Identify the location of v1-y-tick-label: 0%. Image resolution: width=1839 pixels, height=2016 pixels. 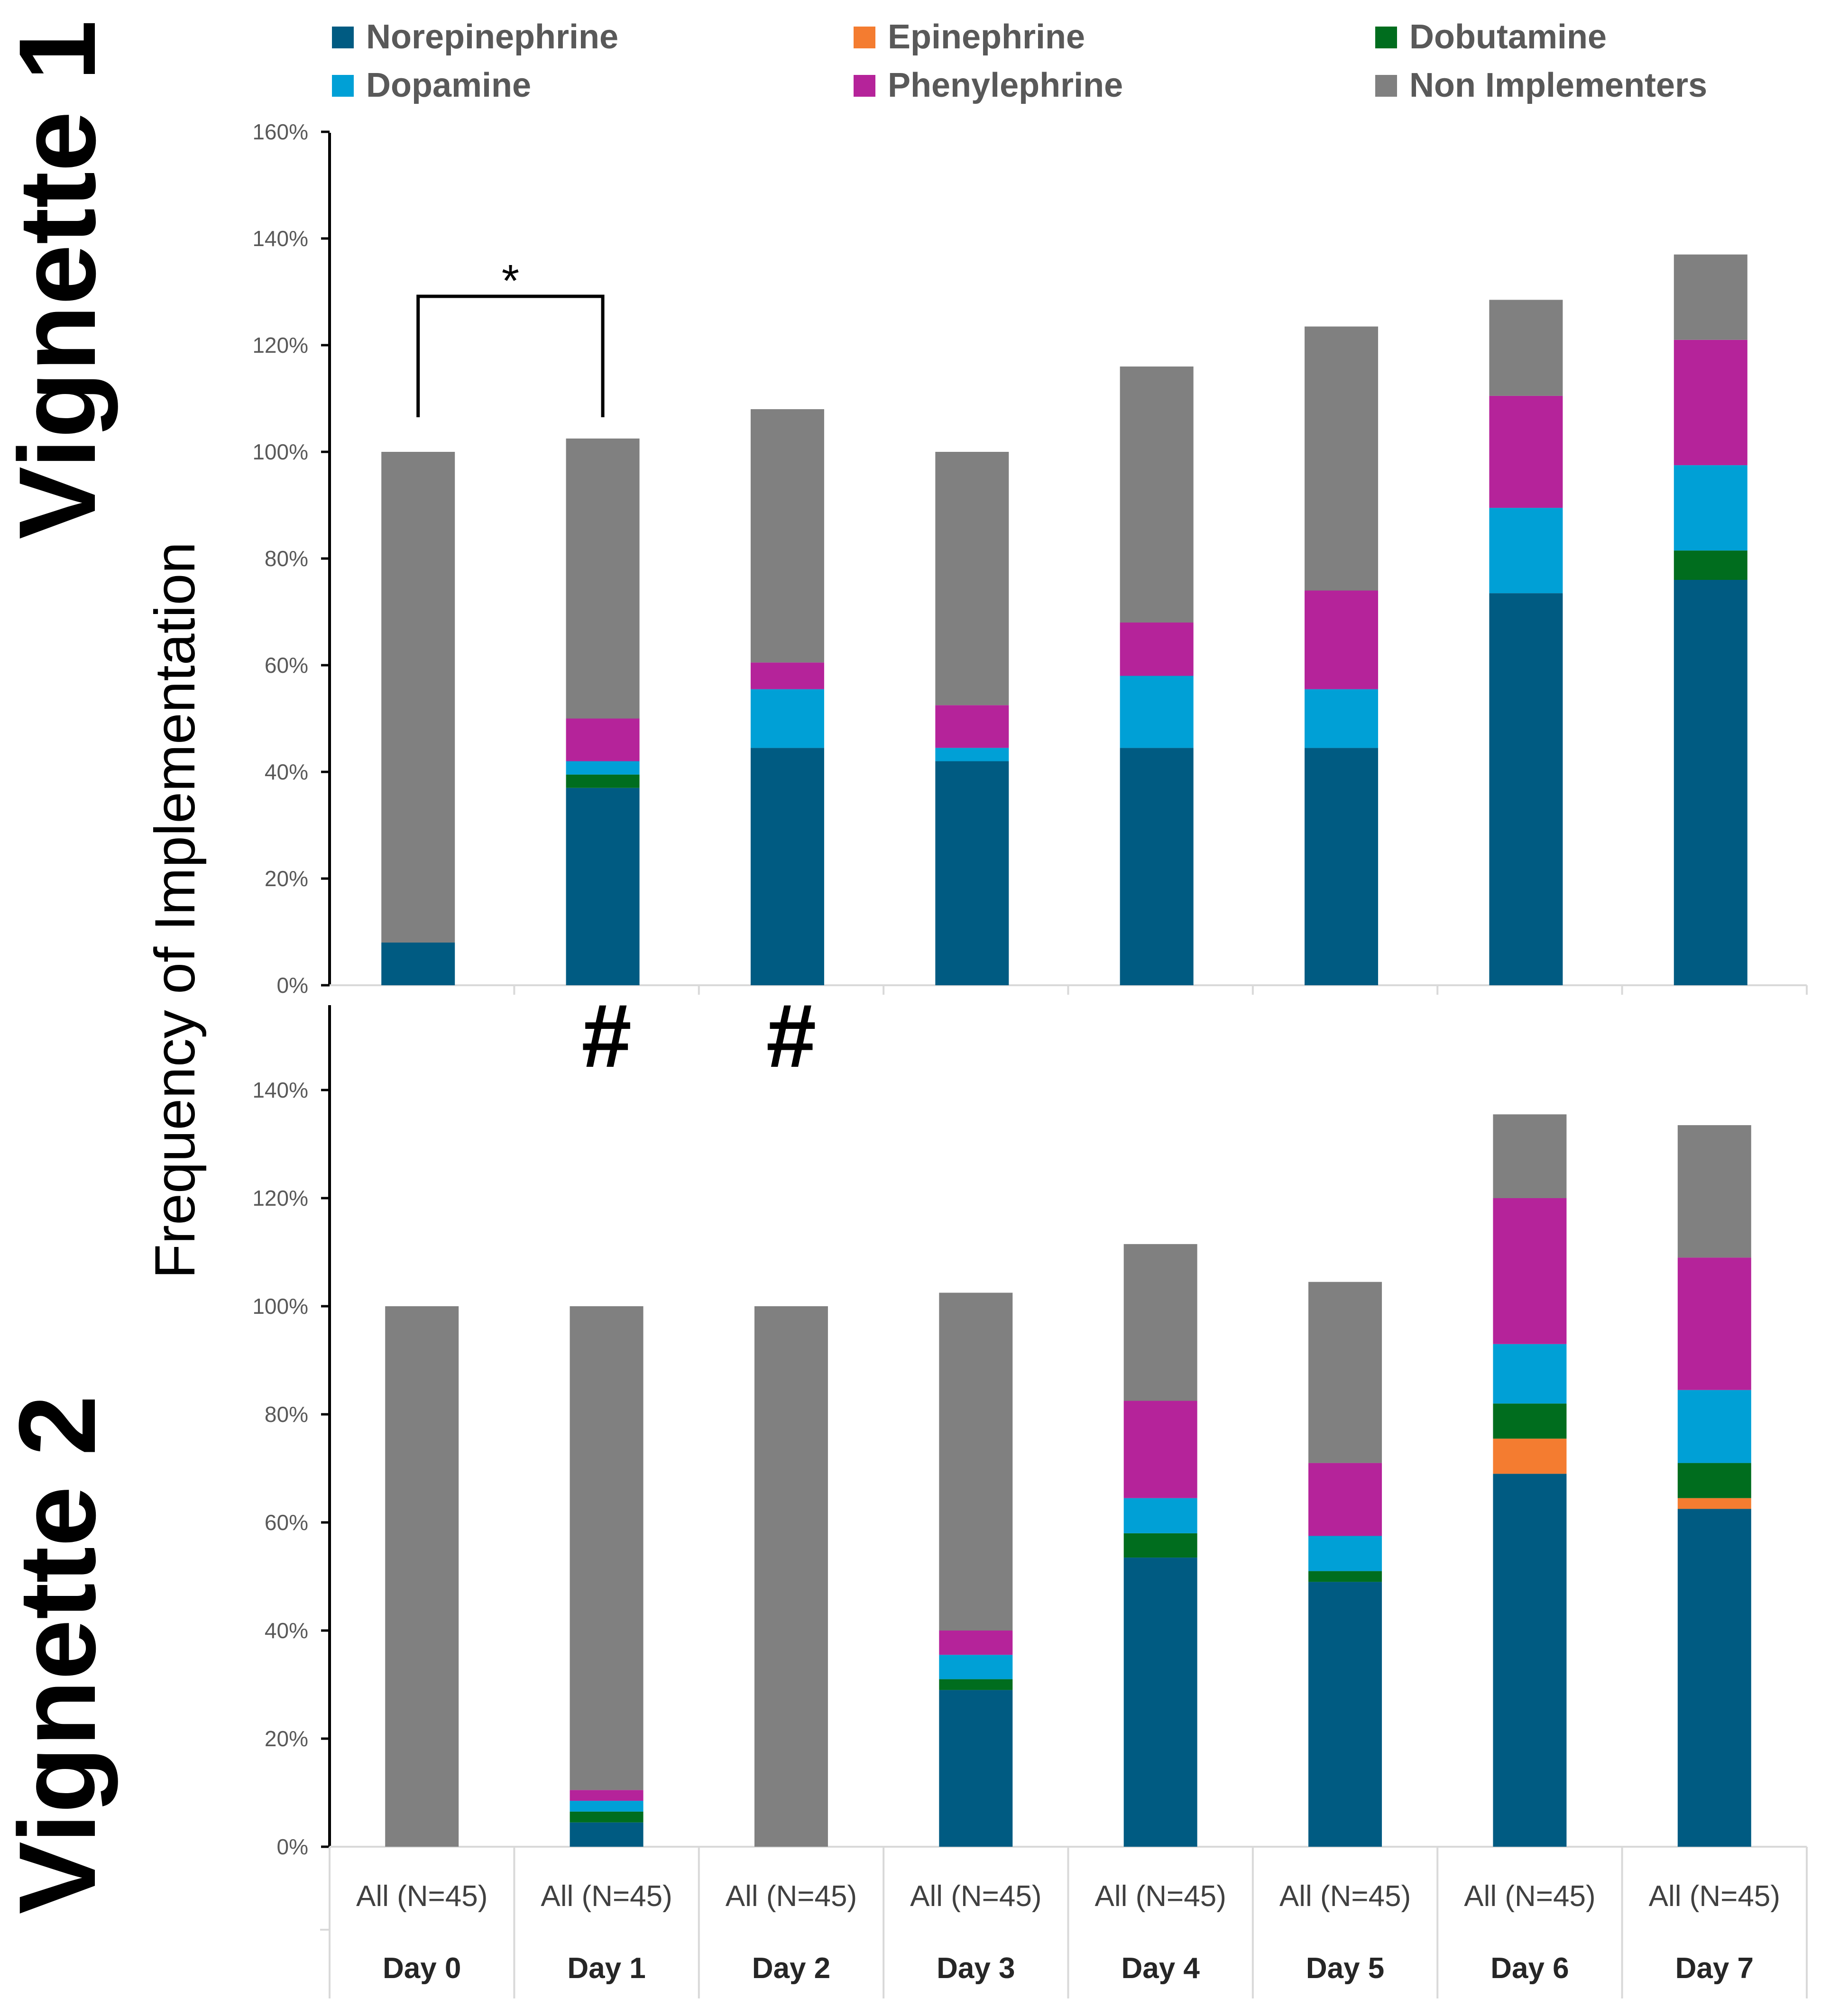
(292, 986).